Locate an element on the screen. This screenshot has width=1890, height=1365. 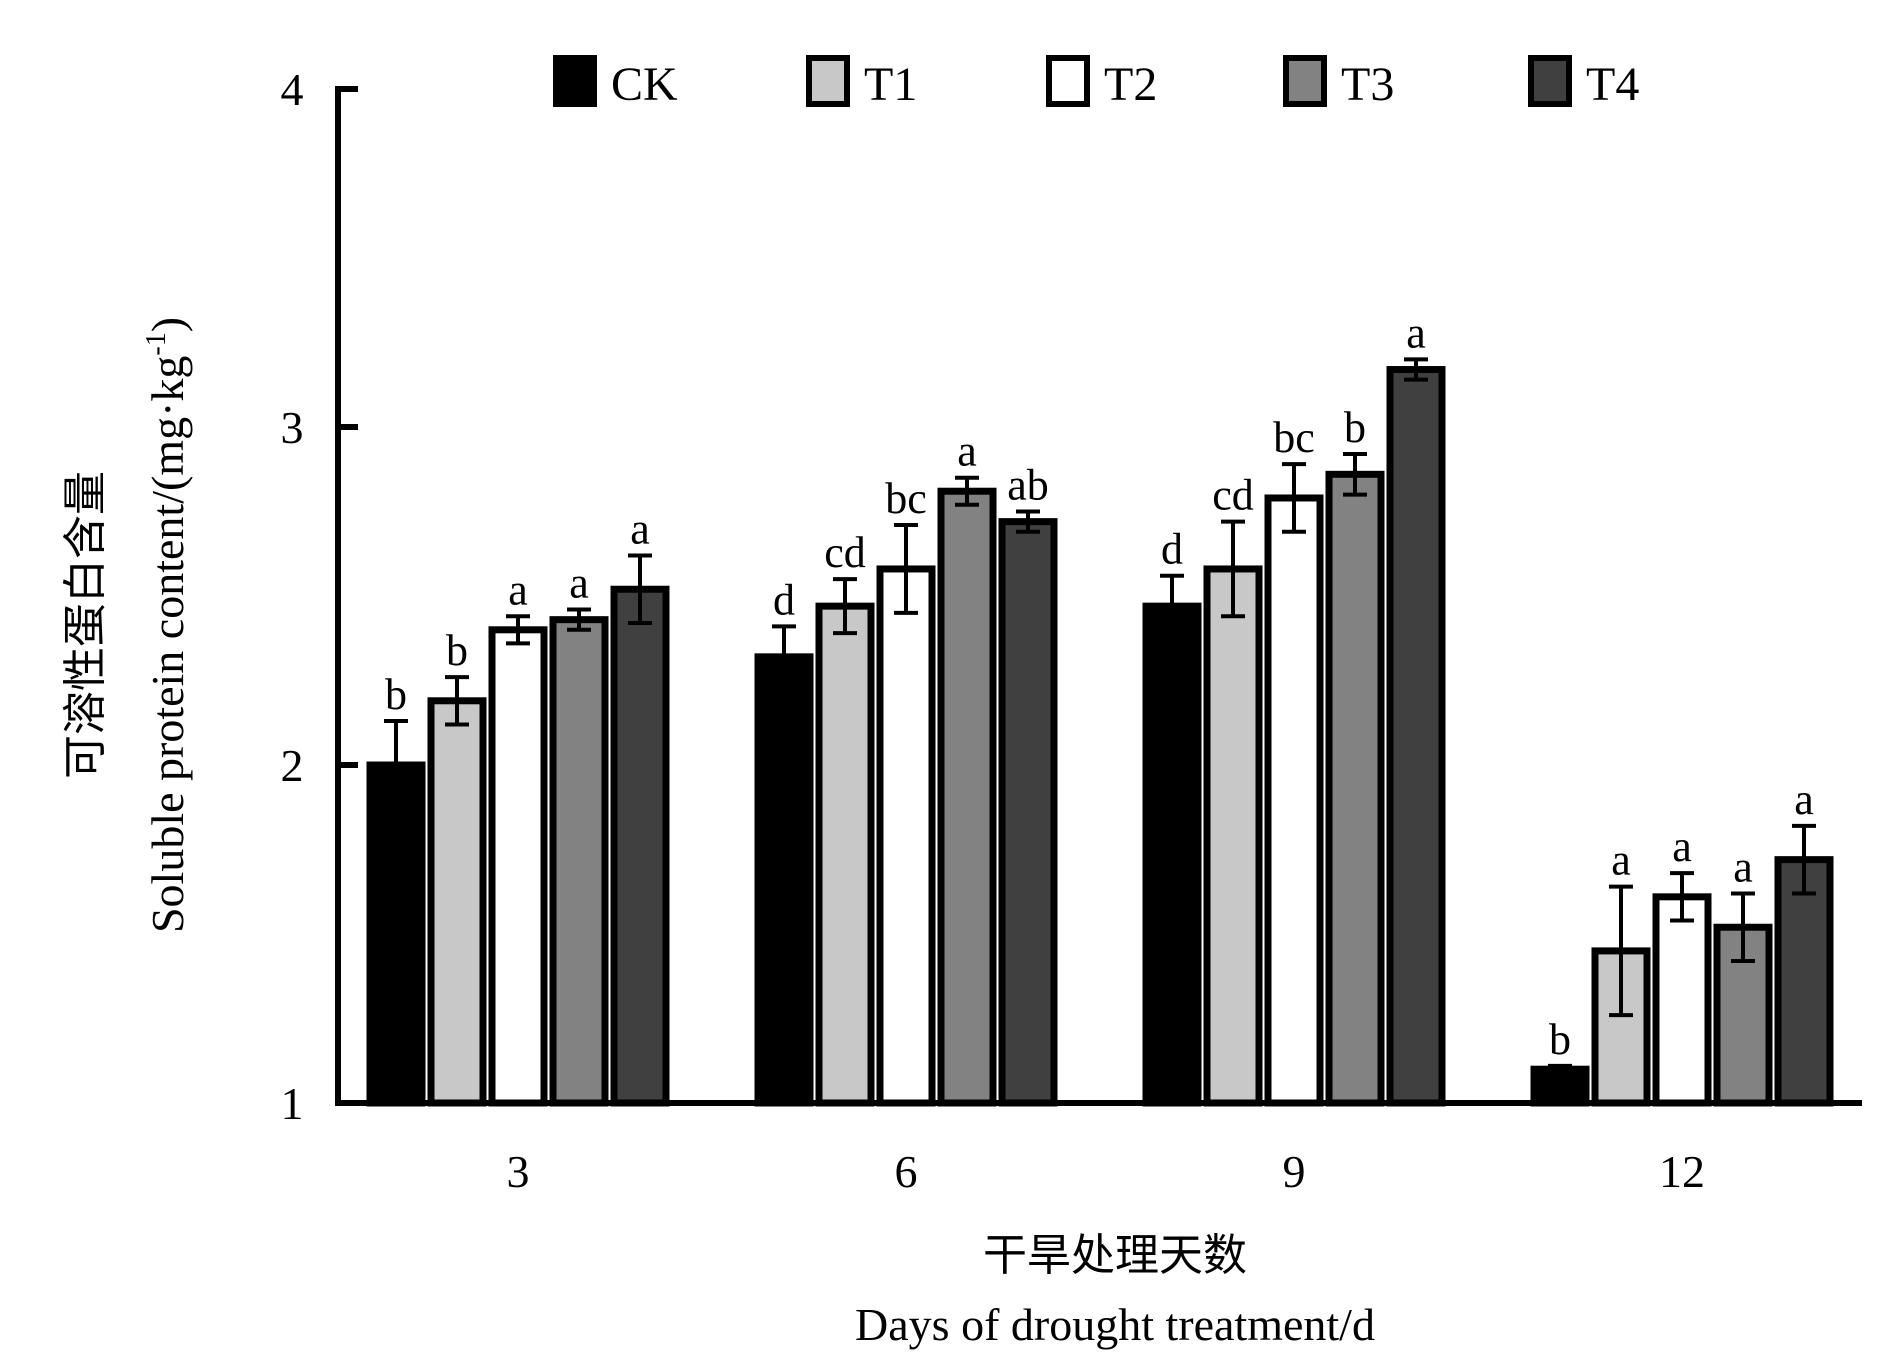
x-tick-label: 9 is located at coordinates (1294, 1171).